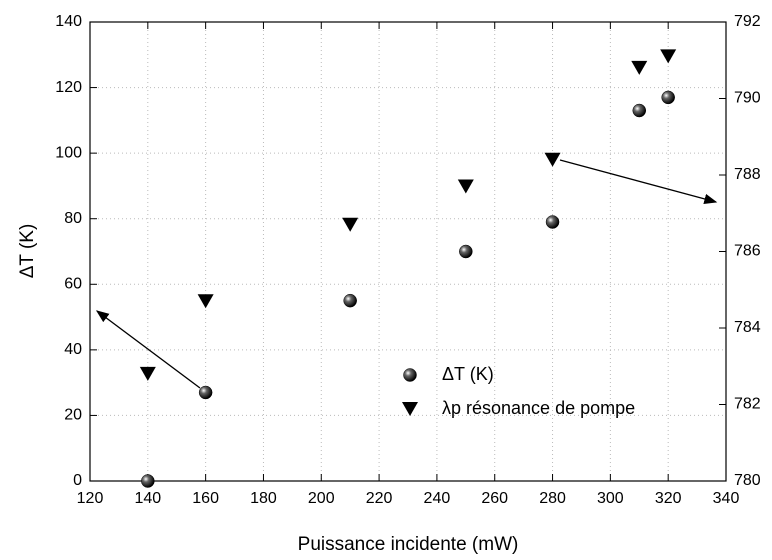 Image resolution: width=772 pixels, height=560 pixels. Describe the element at coordinates (73, 284) in the screenshot. I see `y-tick-label: 60` at that location.